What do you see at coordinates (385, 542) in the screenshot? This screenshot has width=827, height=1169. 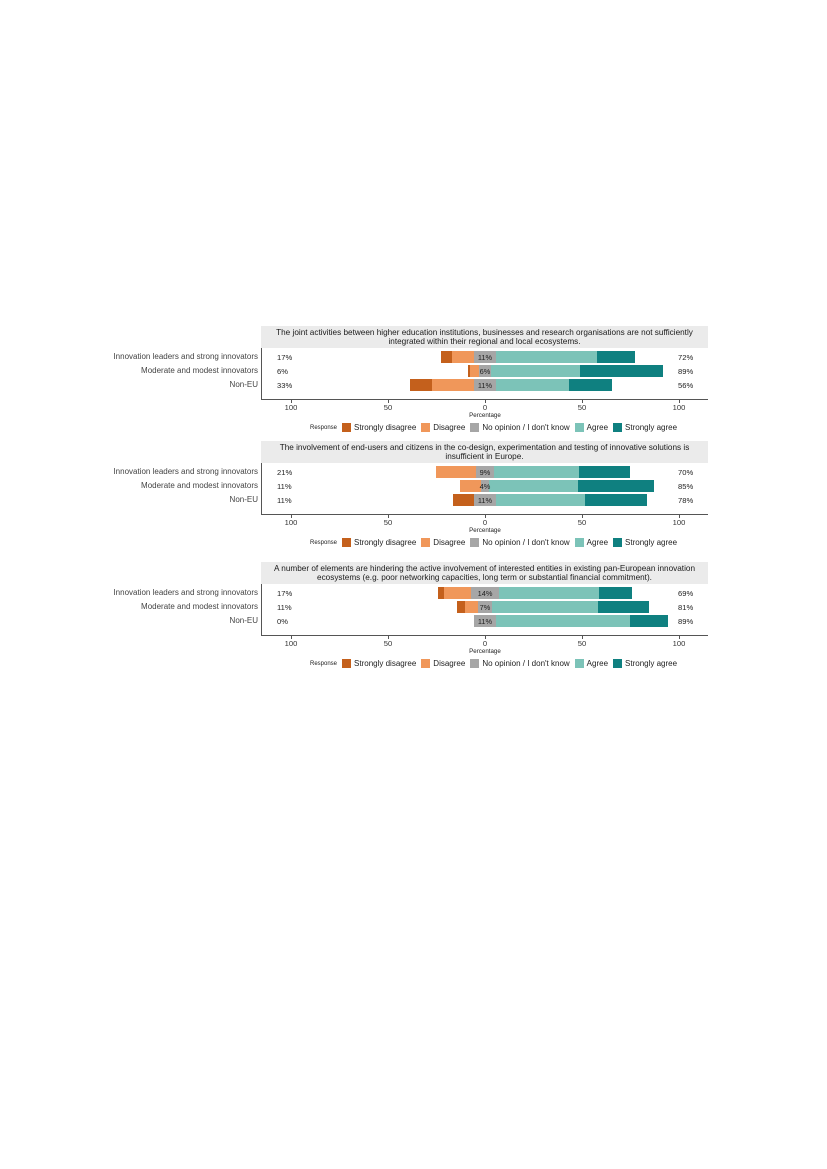 I see `legend-label: Strongly disagree` at bounding box center [385, 542].